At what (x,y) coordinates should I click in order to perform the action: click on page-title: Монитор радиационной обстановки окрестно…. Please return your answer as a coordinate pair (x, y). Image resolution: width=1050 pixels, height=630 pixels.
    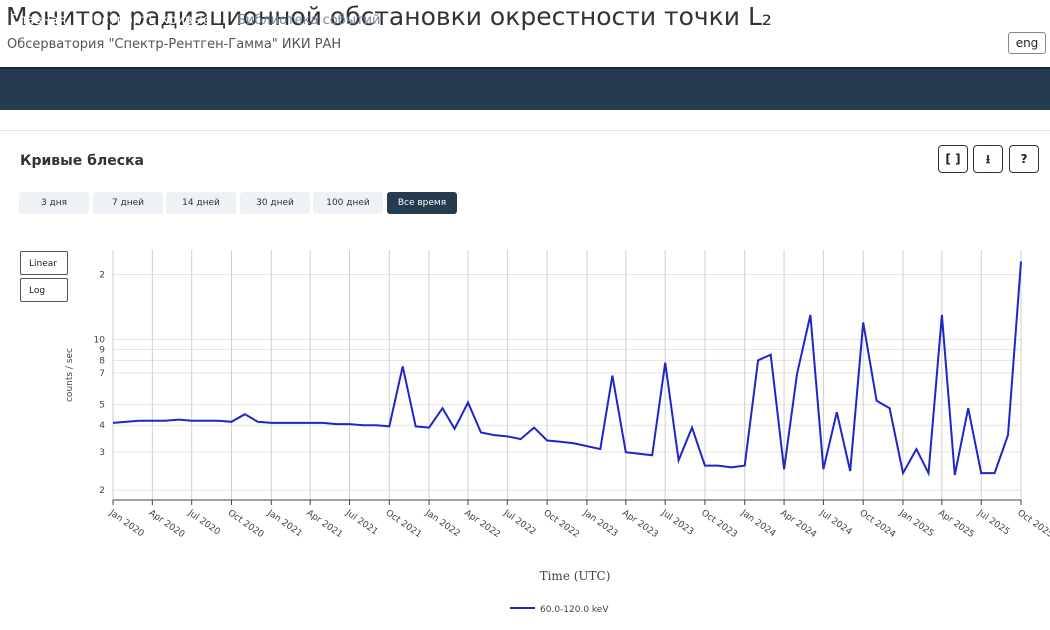
    Looking at the image, I should click on (389, 16).